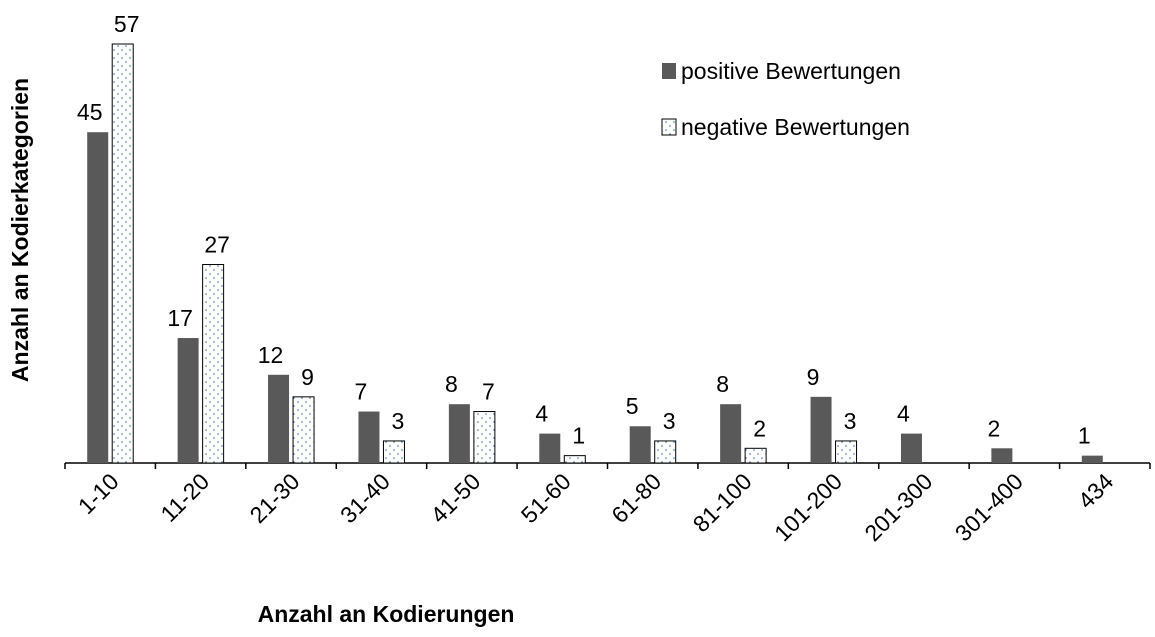 This screenshot has height=637, width=1155. Describe the element at coordinates (636, 498) in the screenshot. I see `x-tick-label: 61-80` at that location.